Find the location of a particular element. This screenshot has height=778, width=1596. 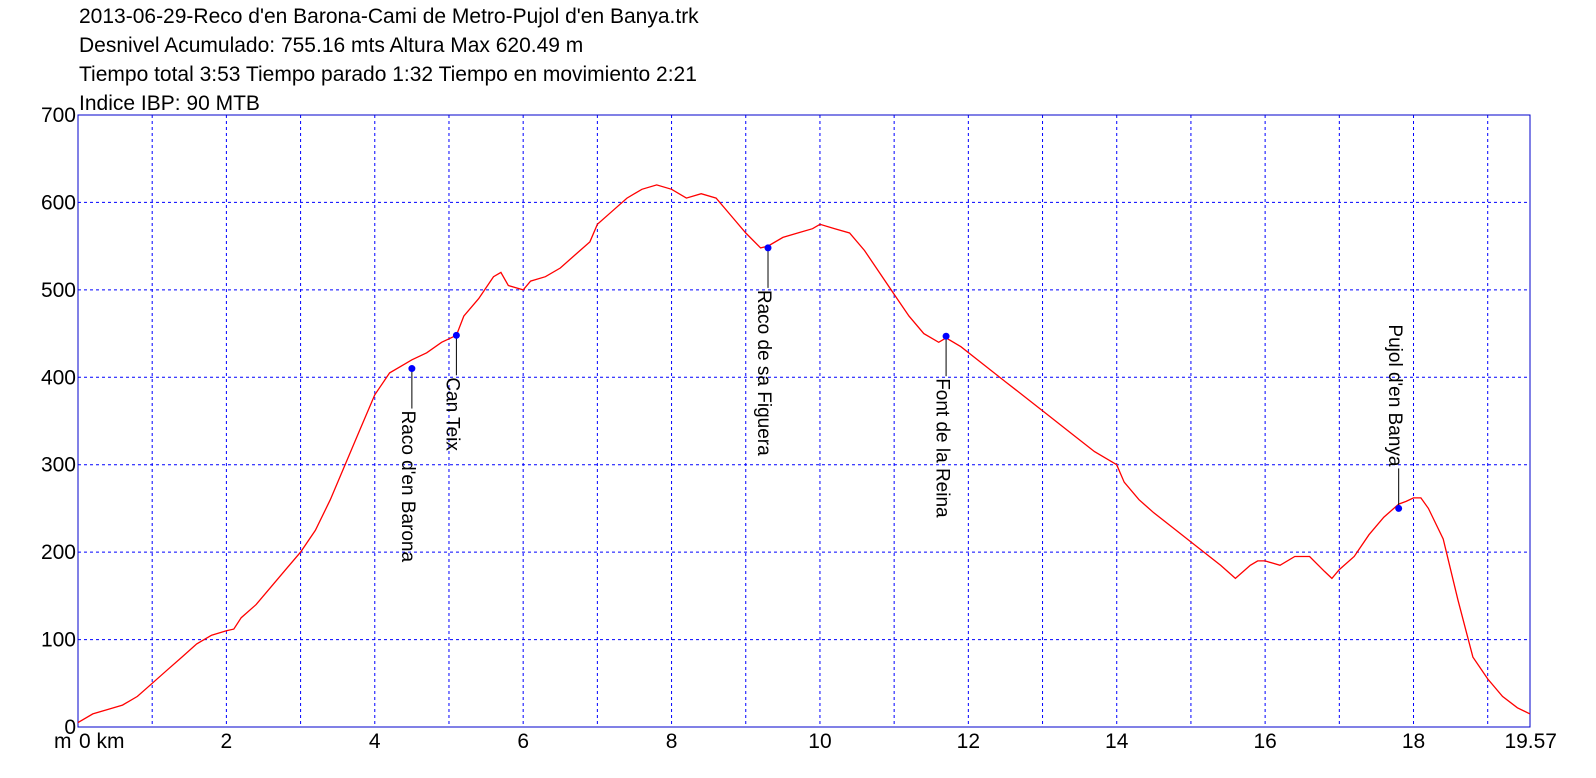

y-axis-ticks: 0 100 200 300 400 500 600 700 is located at coordinates (58, 421).